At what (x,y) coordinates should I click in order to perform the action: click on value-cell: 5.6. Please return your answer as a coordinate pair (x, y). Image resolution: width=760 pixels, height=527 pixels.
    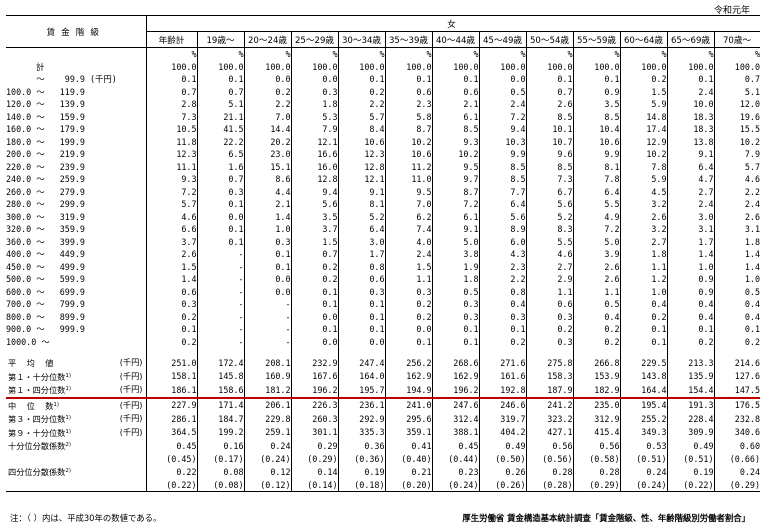
    Looking at the image, I should click on (503, 216).